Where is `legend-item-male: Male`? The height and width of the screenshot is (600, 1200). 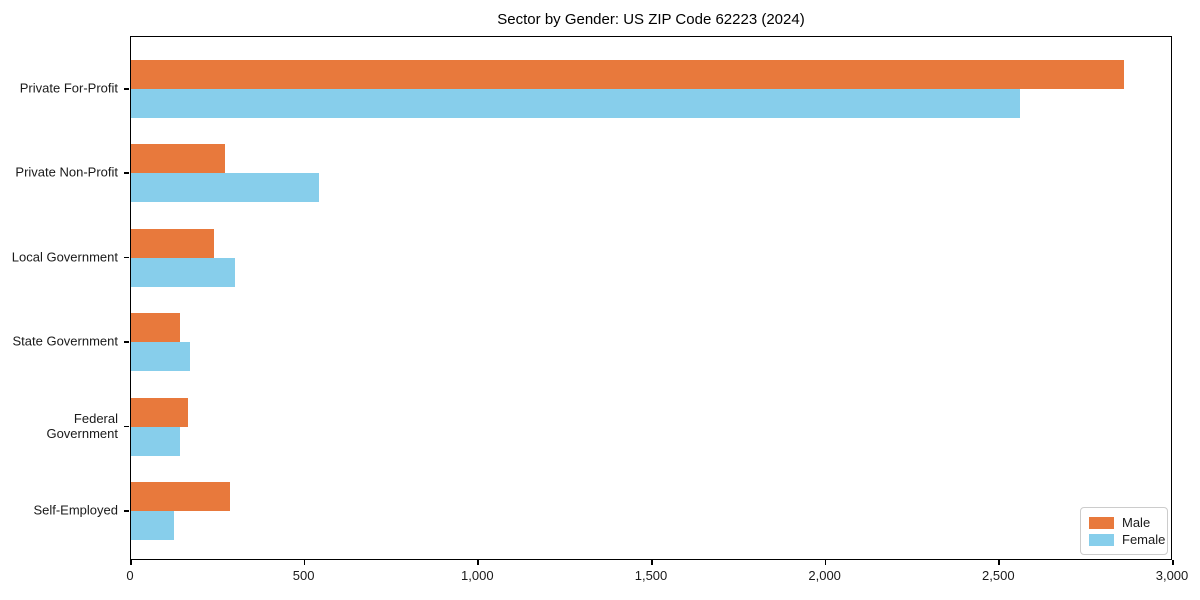 legend-item-male: Male is located at coordinates (1124, 522).